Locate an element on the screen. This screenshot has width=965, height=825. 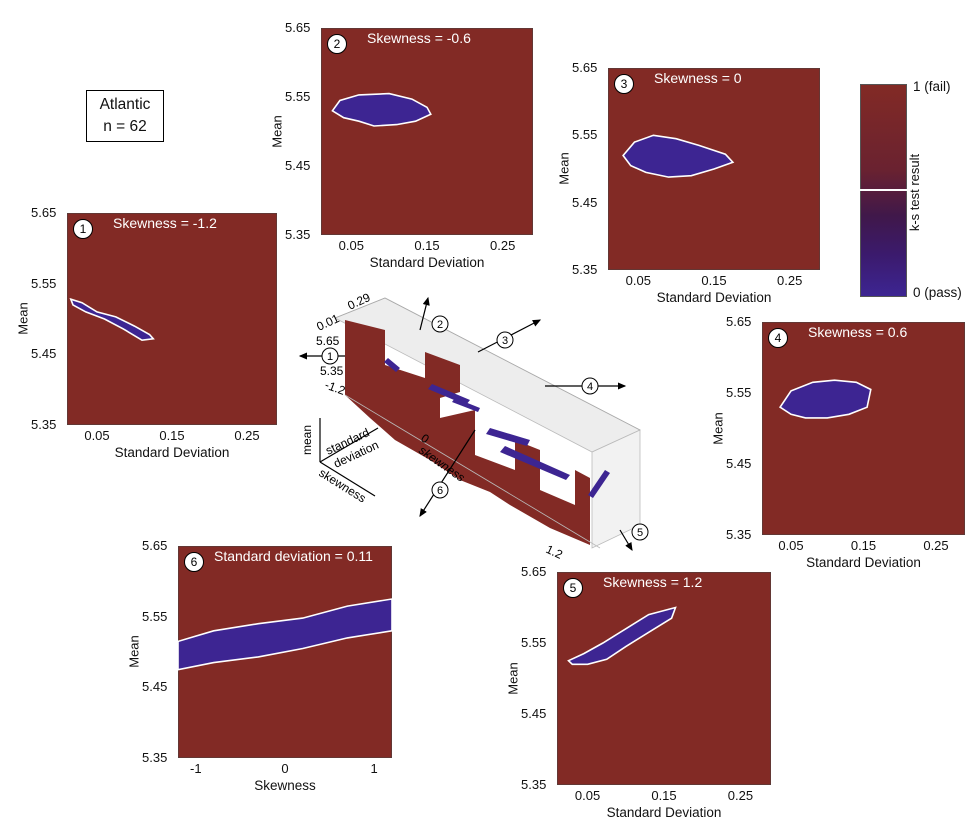
cube-mean-low-label: 5.35 is located at coordinates (332, 371).